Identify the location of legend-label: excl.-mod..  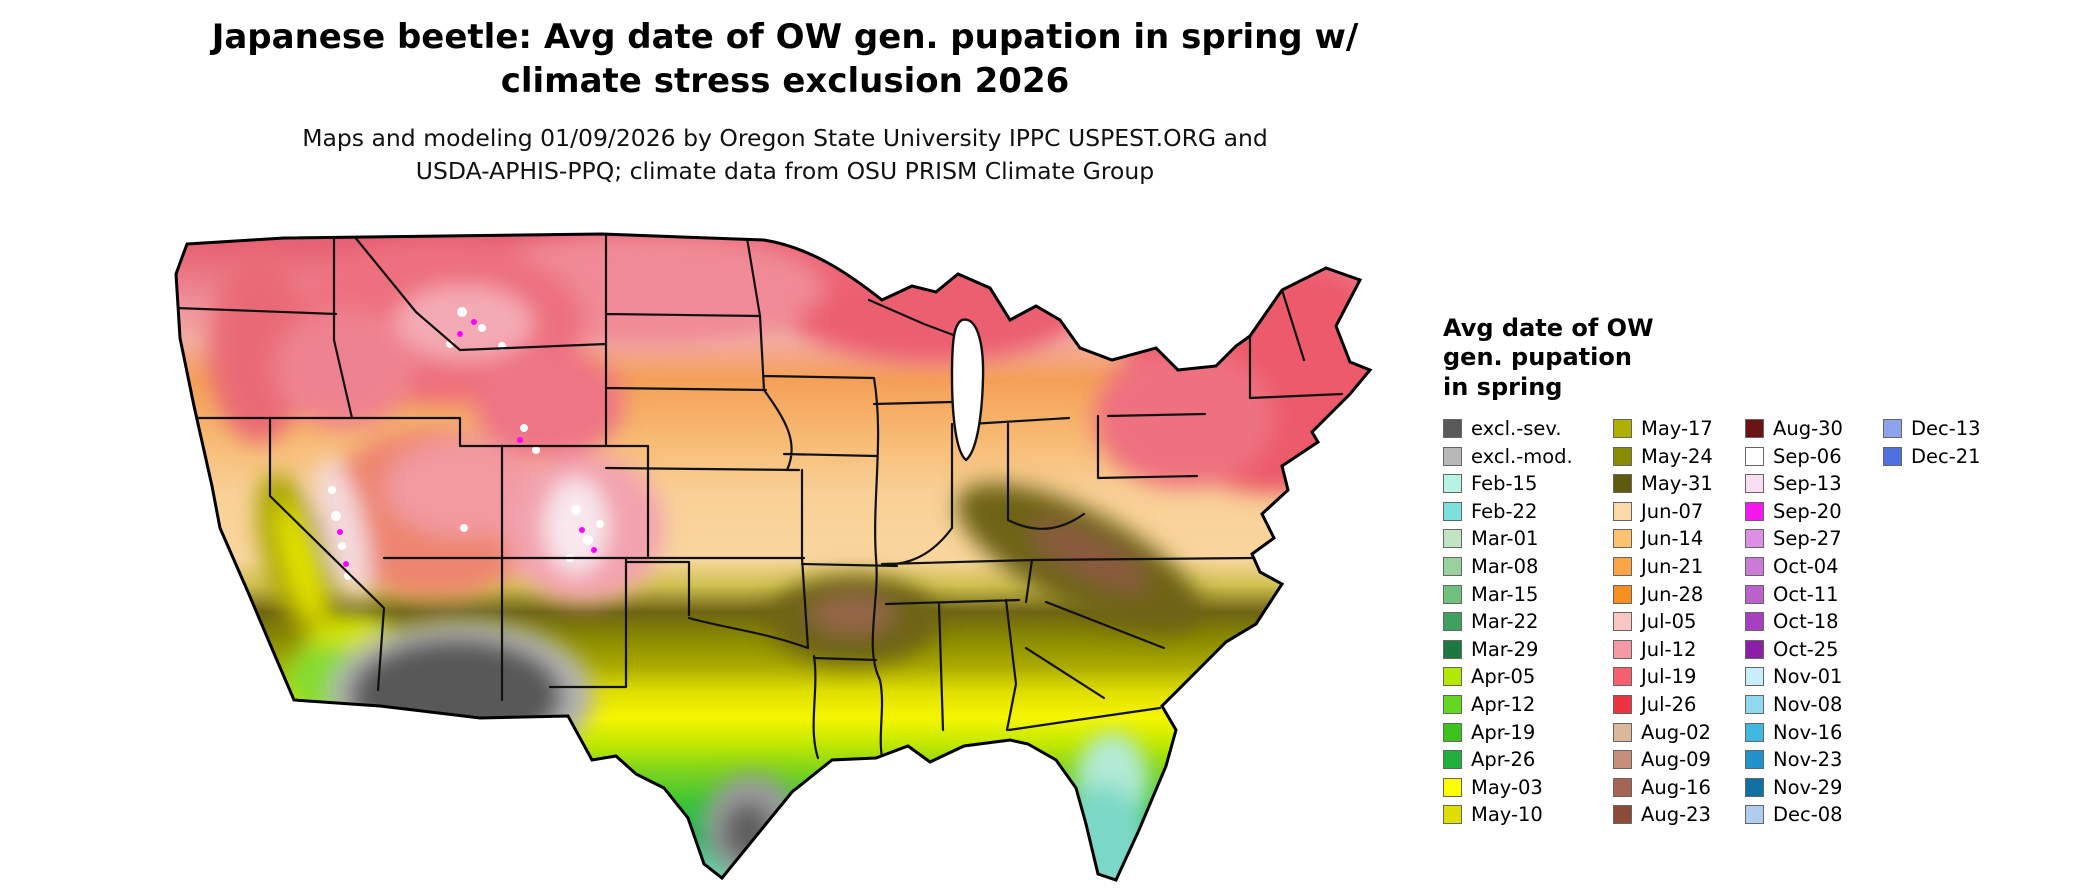
(1522, 456).